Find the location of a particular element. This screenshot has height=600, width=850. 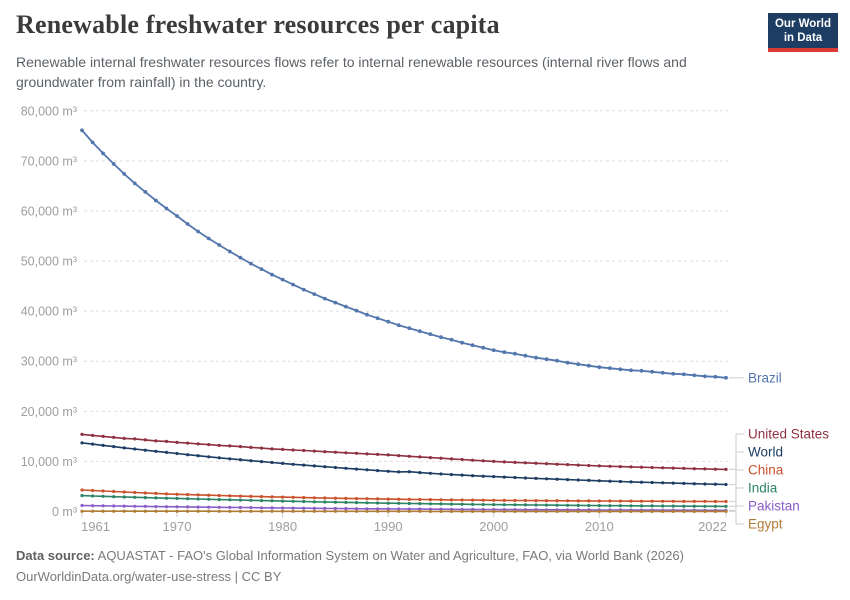

series-label-world: World is located at coordinates (765, 452).